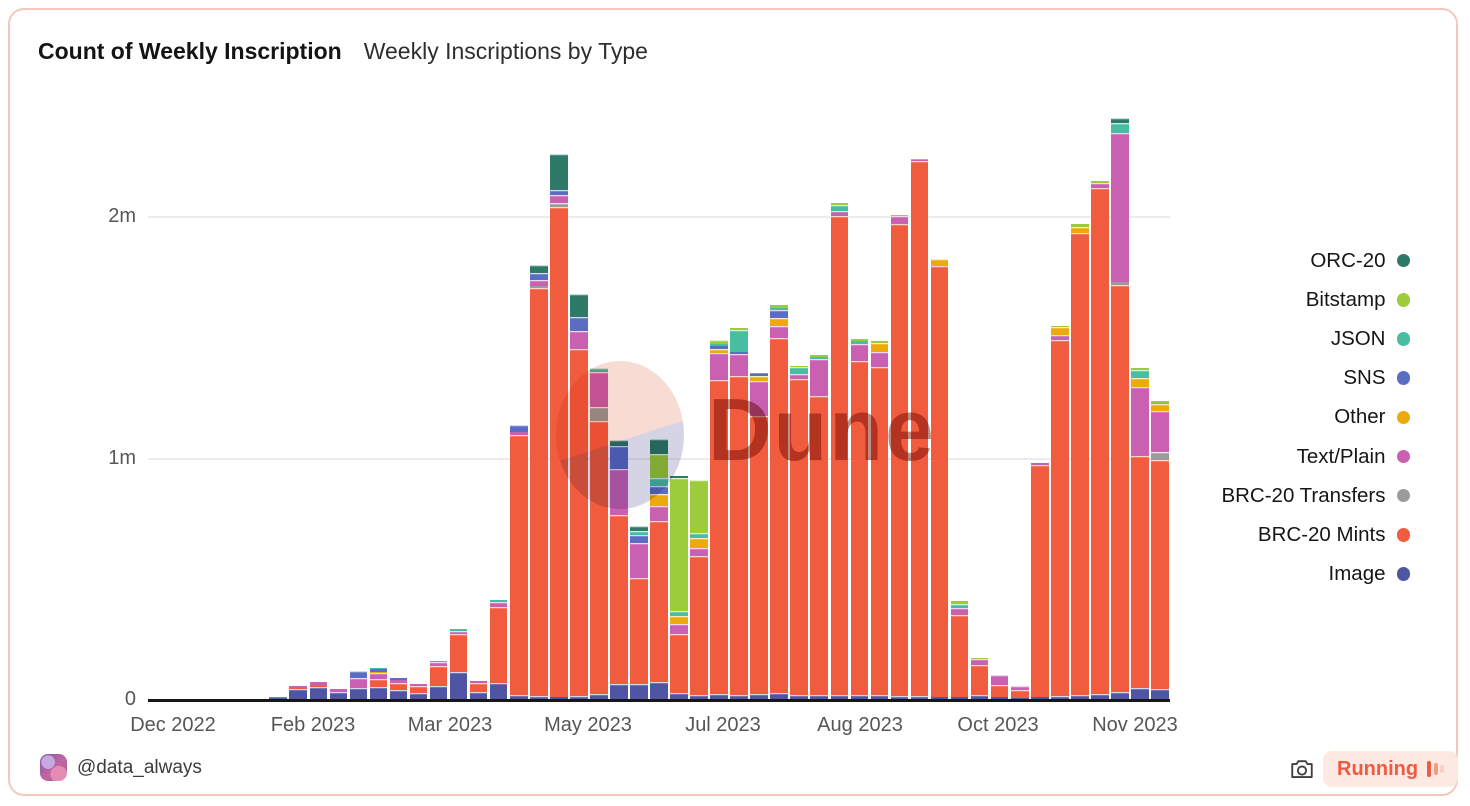 The width and height of the screenshot is (1470, 806). I want to click on legend-item-other: Other, so click(1315, 417).